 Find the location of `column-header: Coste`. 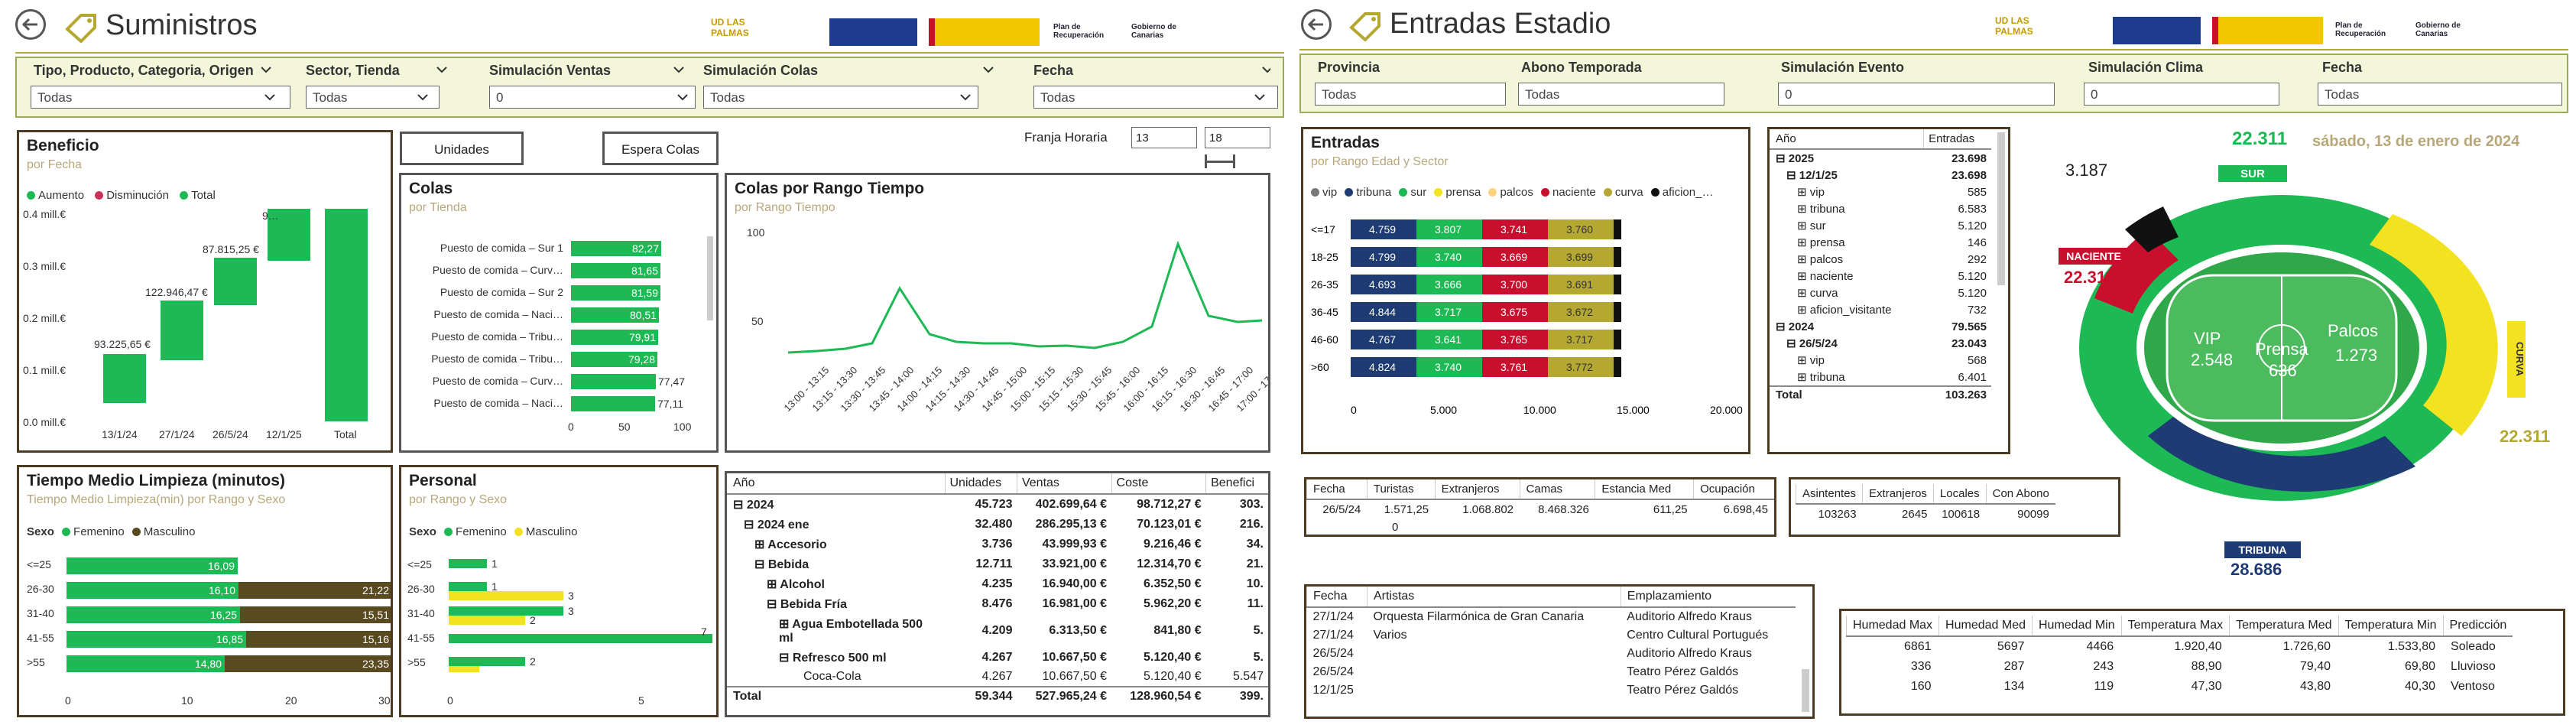

column-header: Coste is located at coordinates (1158, 483).